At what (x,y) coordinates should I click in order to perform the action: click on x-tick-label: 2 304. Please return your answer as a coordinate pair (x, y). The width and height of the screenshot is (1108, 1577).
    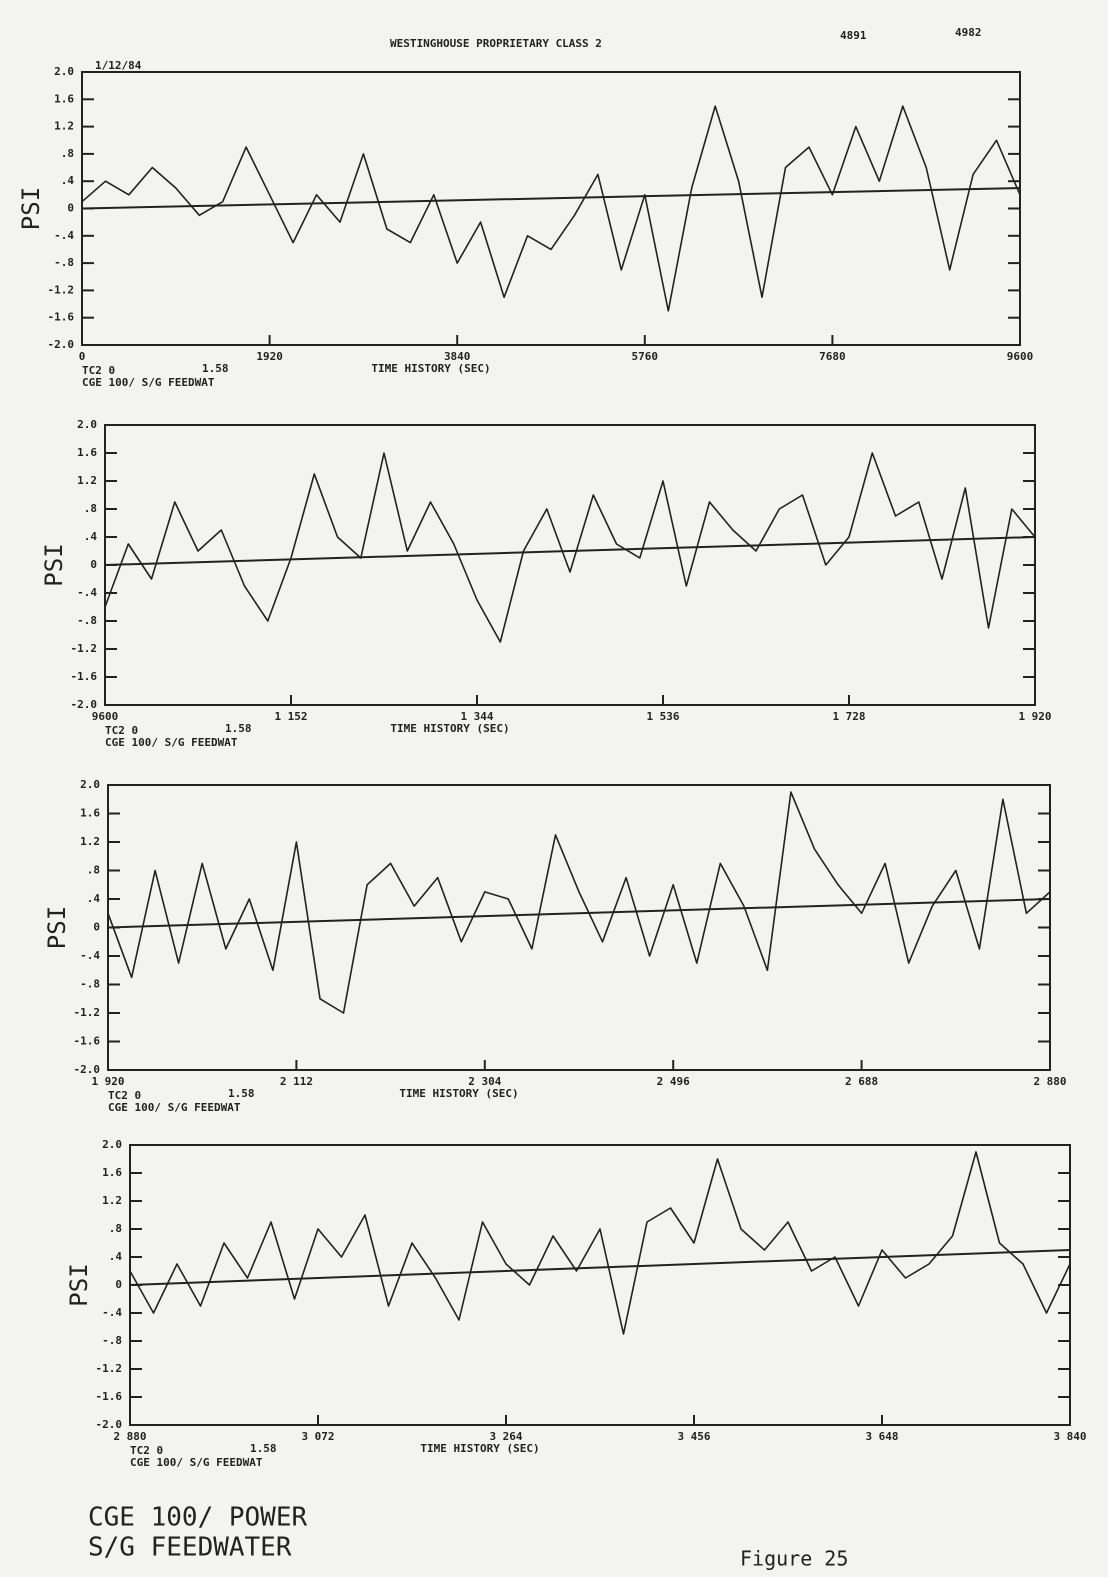
    Looking at the image, I should click on (484, 1081).